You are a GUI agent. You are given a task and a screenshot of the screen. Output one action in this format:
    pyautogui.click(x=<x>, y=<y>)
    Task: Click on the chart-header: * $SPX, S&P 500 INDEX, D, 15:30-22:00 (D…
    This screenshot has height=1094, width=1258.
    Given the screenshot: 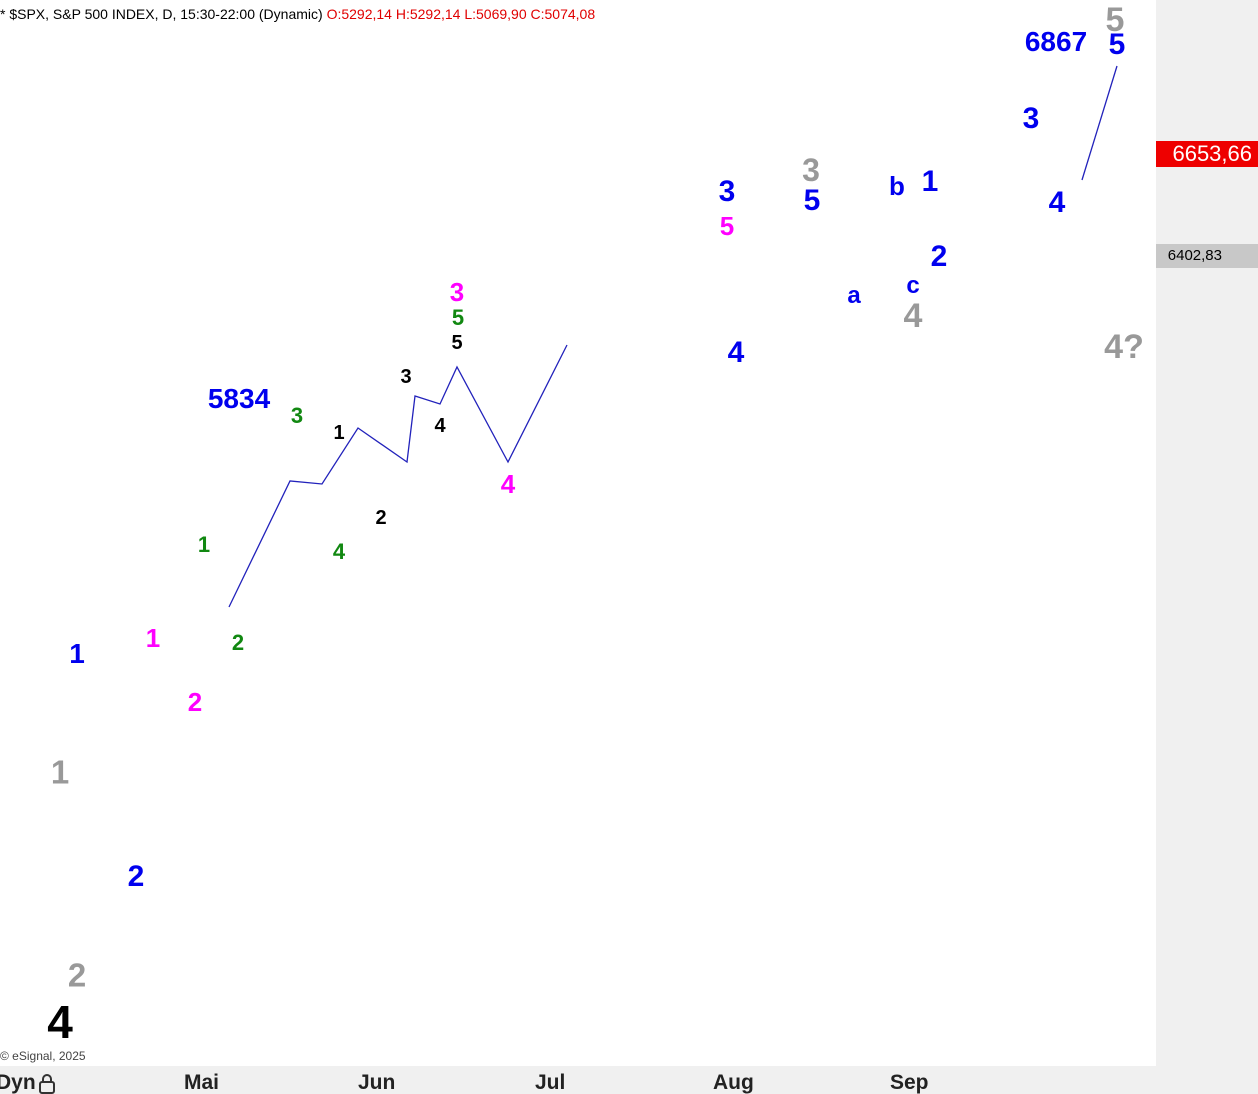 What is the action you would take?
    pyautogui.click(x=297, y=14)
    